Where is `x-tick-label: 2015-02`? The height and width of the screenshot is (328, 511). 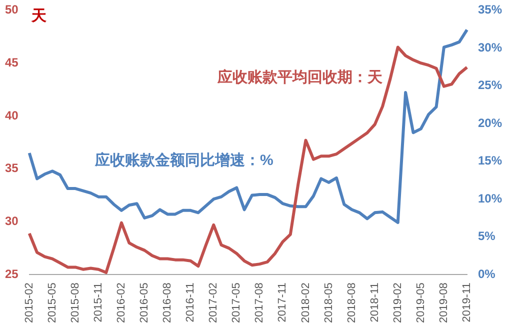
x-tick-label: 2015-02 is located at coordinates (29, 303).